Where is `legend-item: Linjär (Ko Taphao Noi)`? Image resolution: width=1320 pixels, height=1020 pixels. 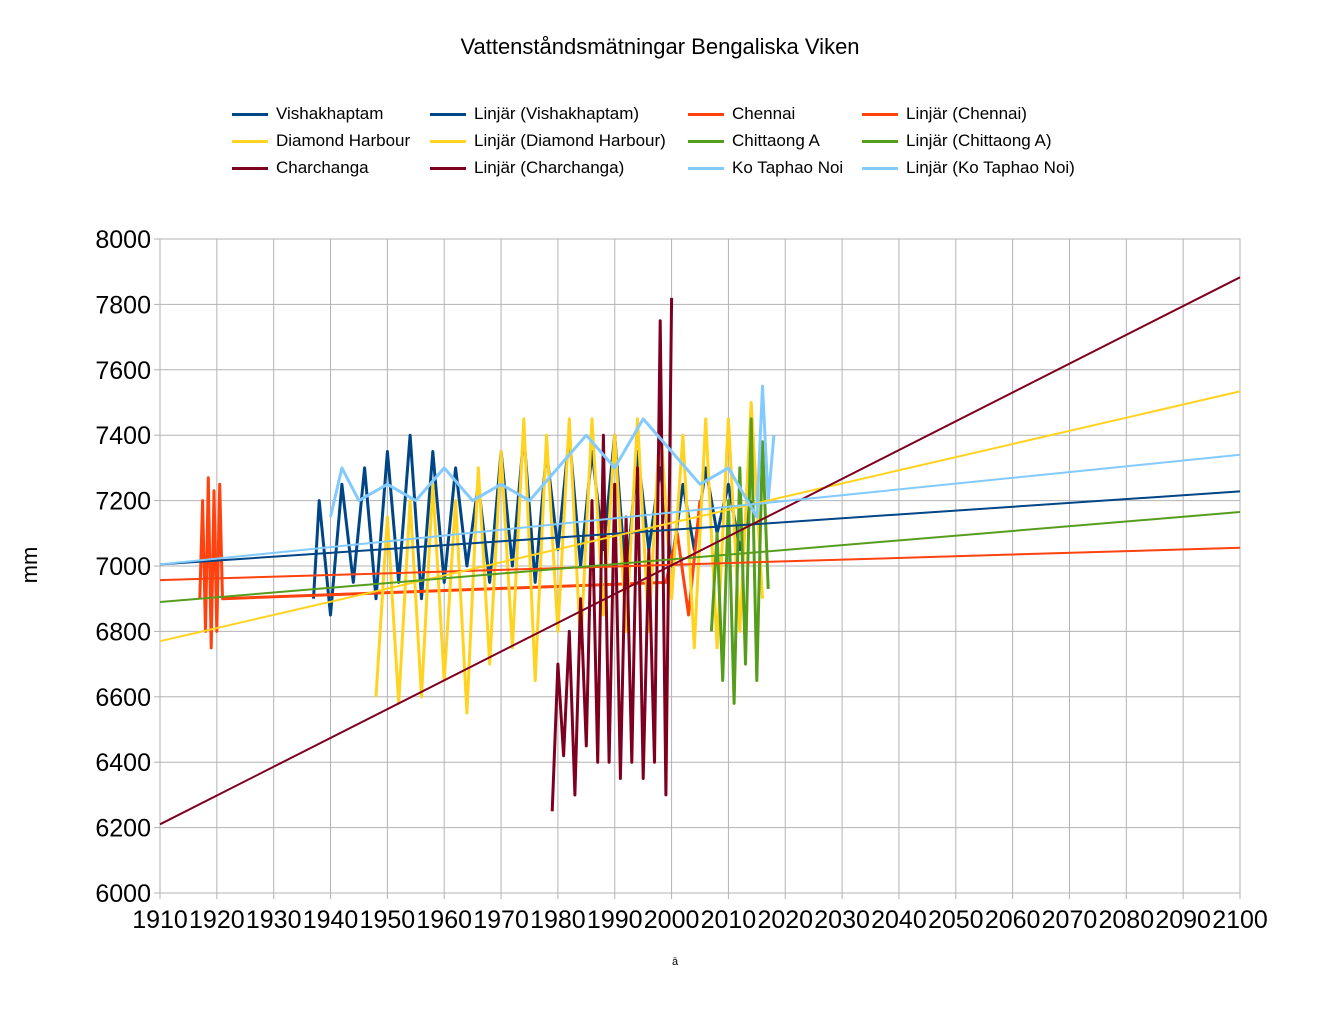
legend-item: Linjär (Ko Taphao Noi) is located at coordinates (968, 168).